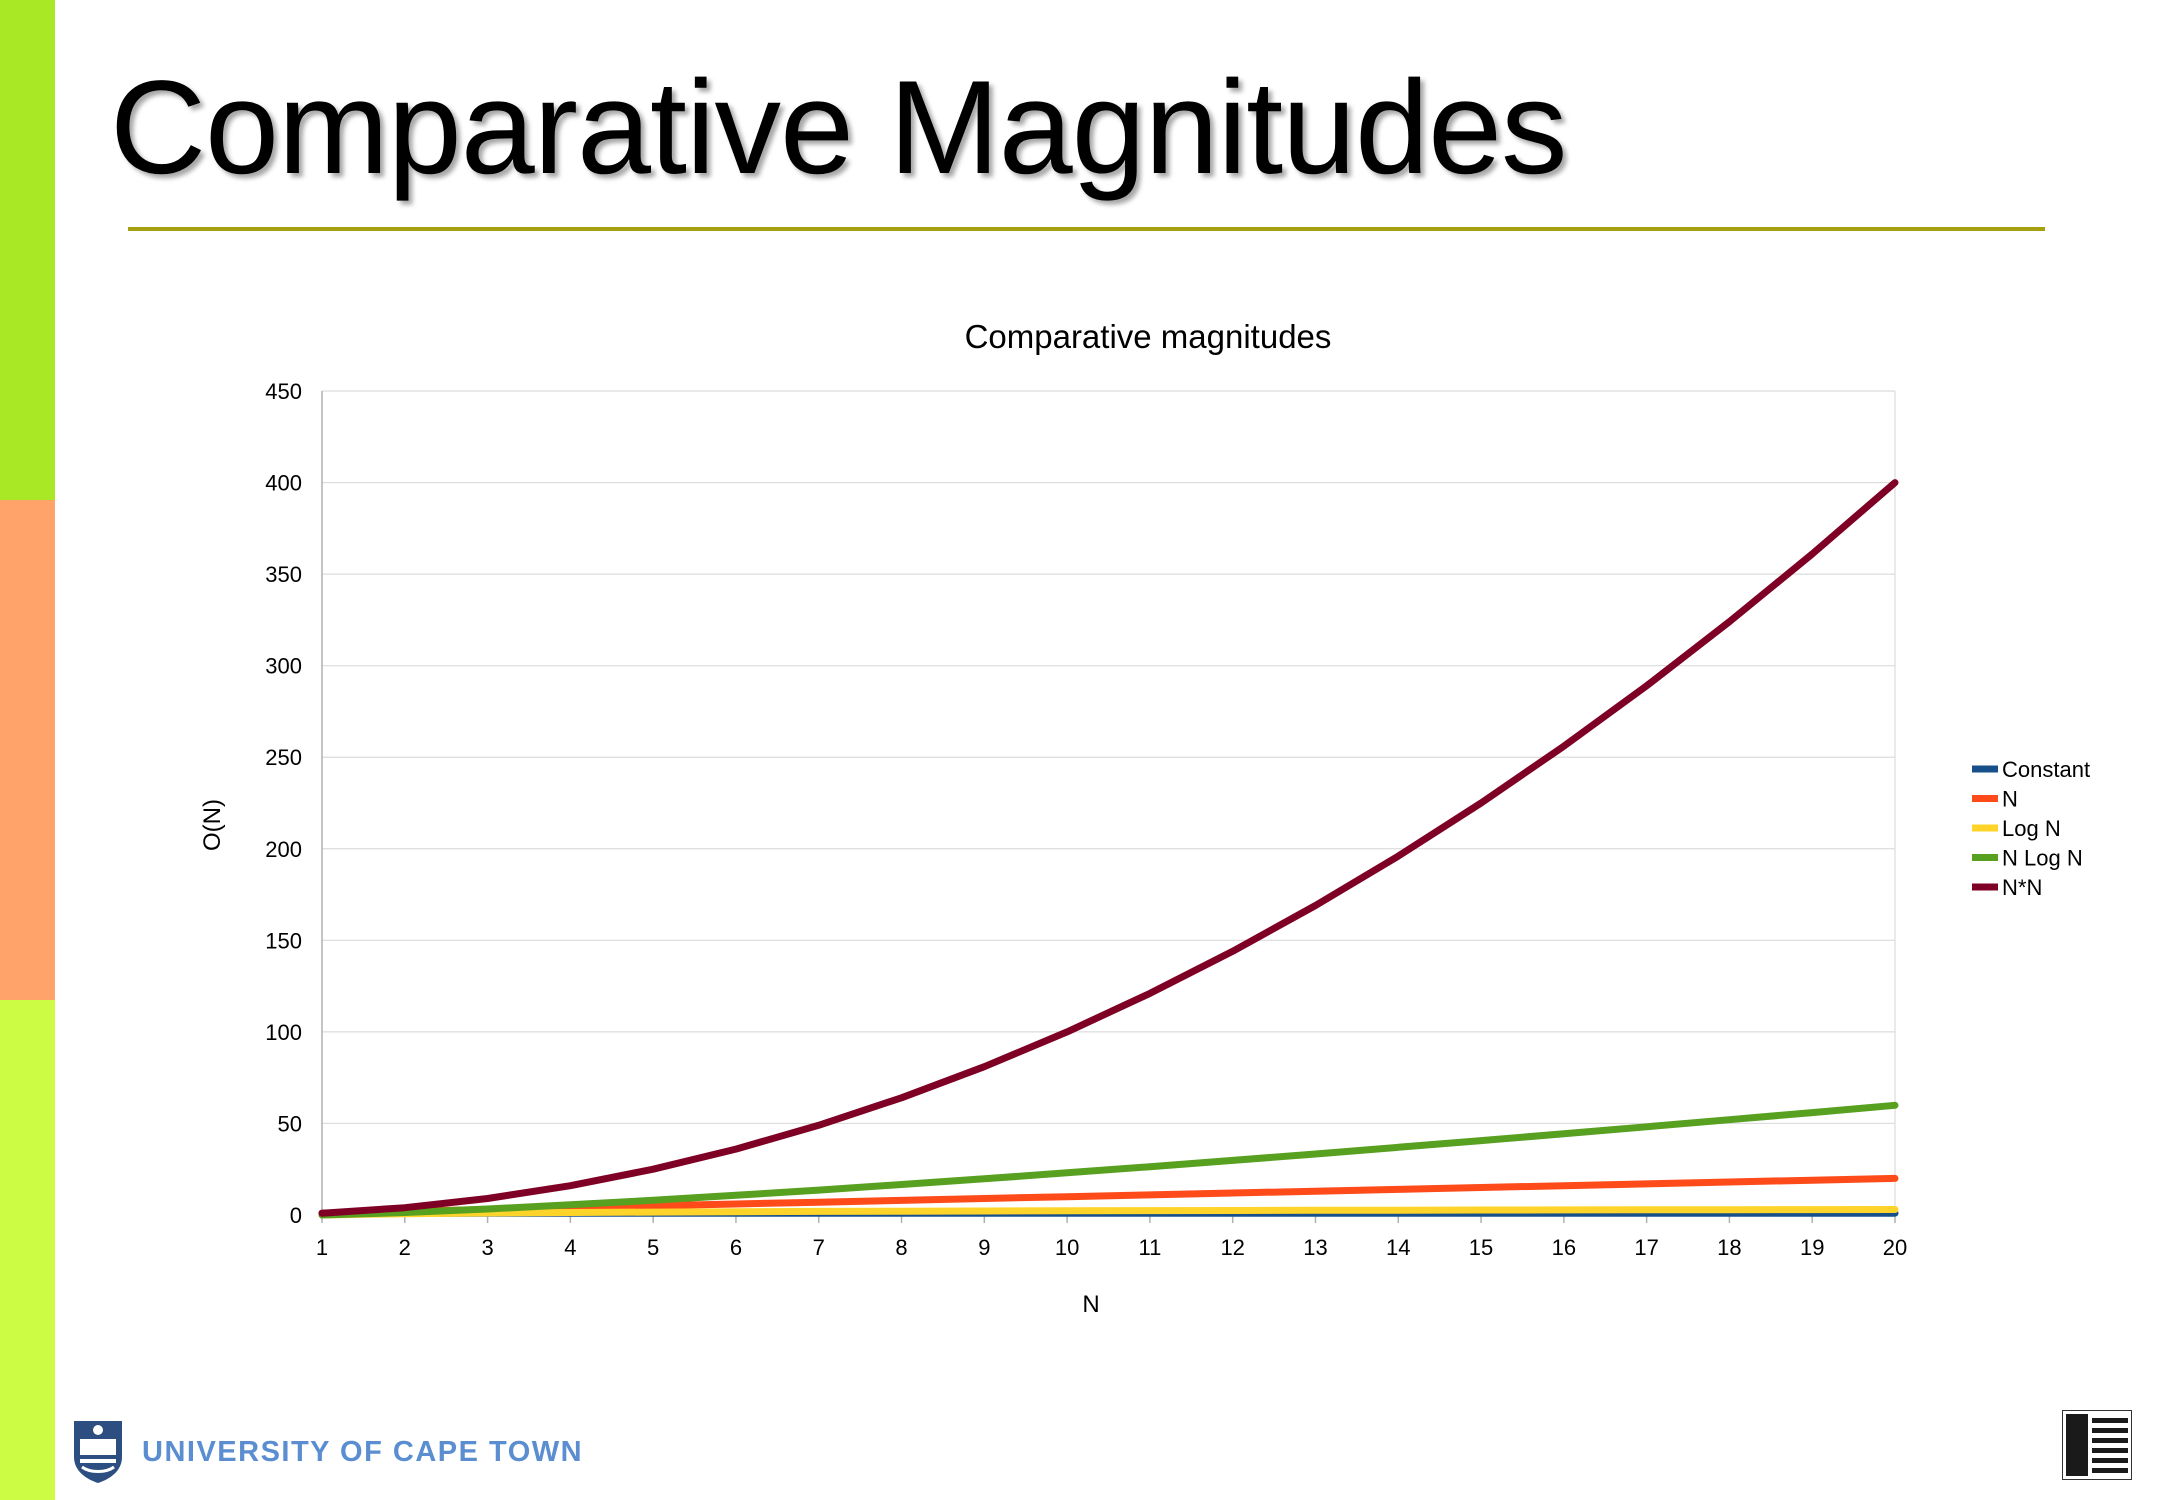 The height and width of the screenshot is (1500, 2167). Describe the element at coordinates (2022, 887) in the screenshot. I see `legend-label: N*N` at that location.